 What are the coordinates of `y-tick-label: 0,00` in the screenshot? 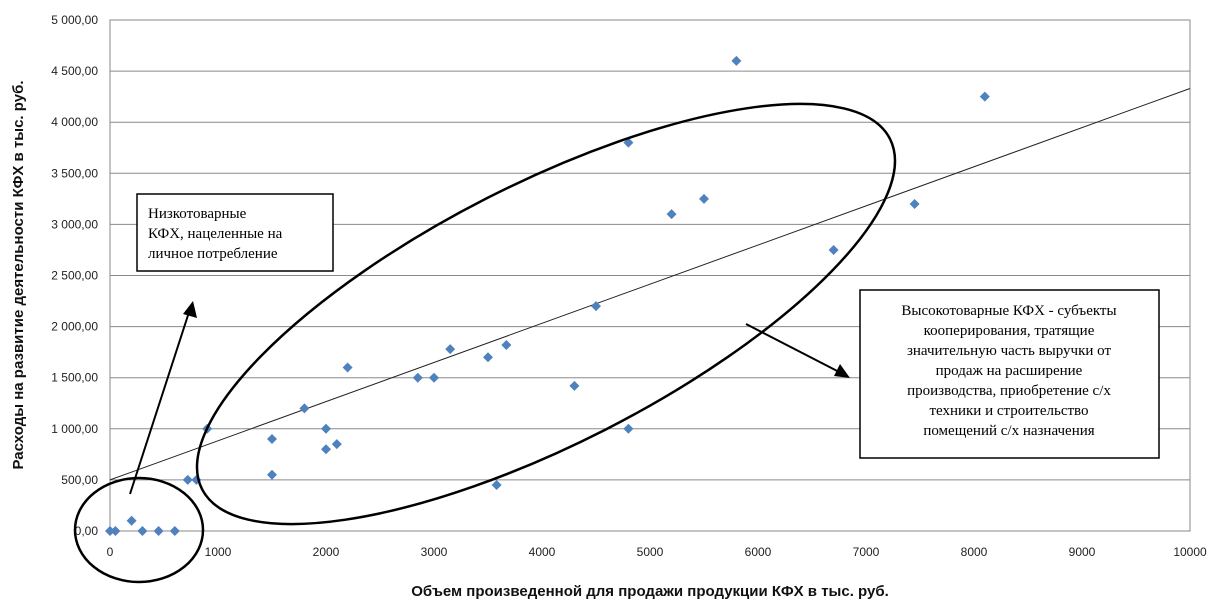 It's located at (87, 531).